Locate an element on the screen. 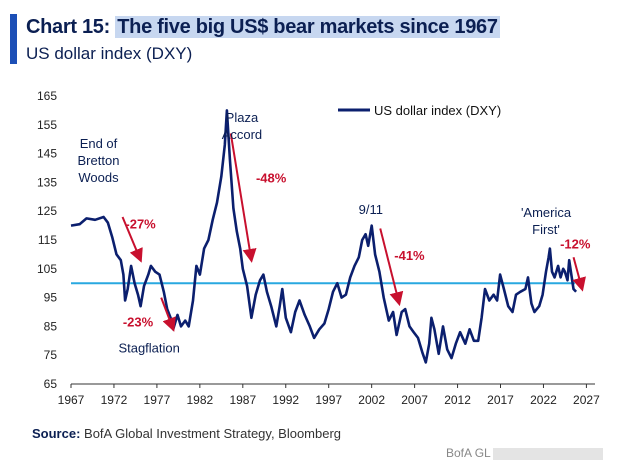  watermark-text: BofA GL is located at coordinates (468, 453).